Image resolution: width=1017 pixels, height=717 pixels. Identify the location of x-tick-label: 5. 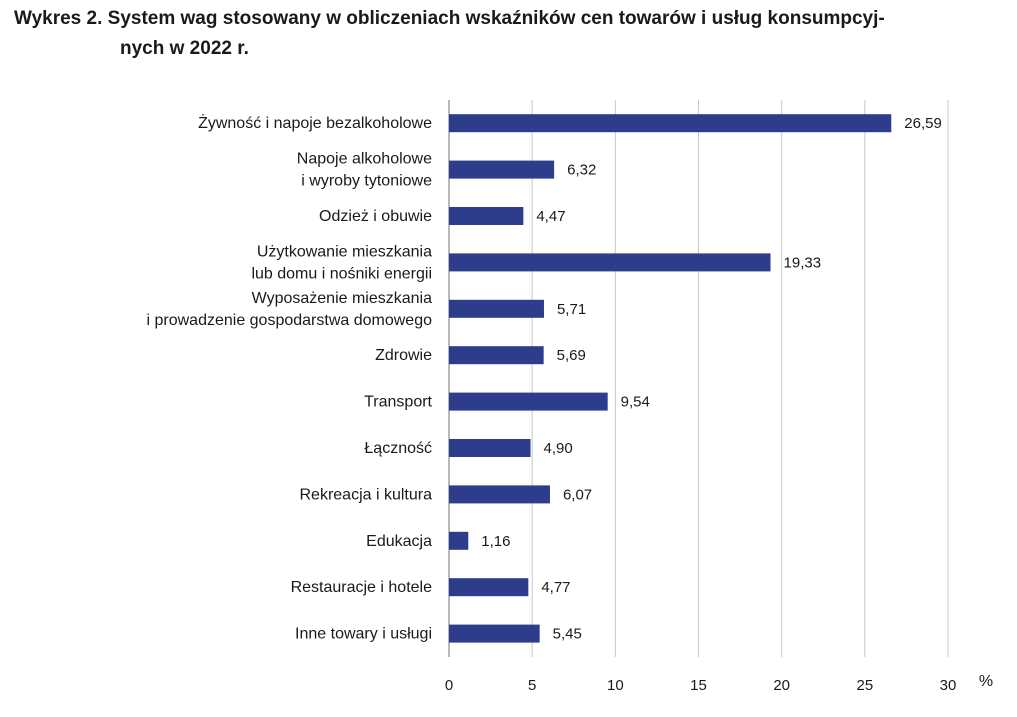
(532, 685).